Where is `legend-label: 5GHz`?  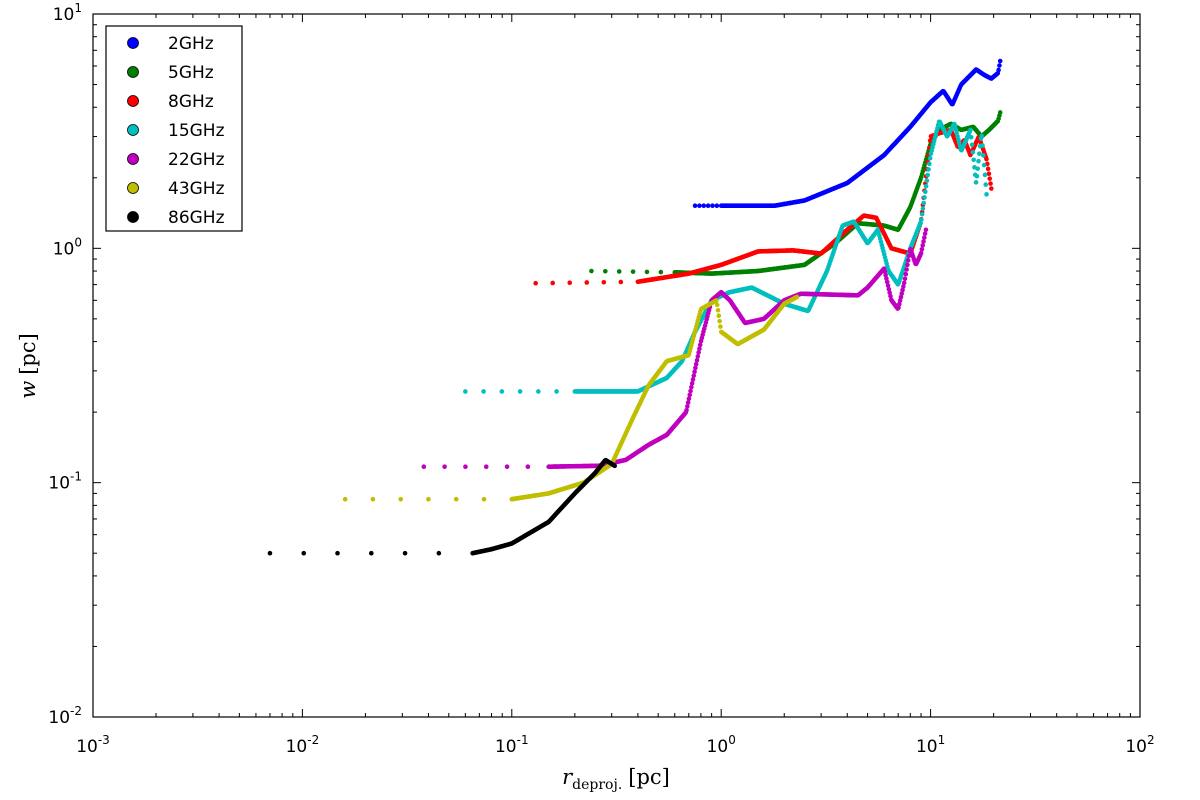
legend-label: 5GHz is located at coordinates (191, 73).